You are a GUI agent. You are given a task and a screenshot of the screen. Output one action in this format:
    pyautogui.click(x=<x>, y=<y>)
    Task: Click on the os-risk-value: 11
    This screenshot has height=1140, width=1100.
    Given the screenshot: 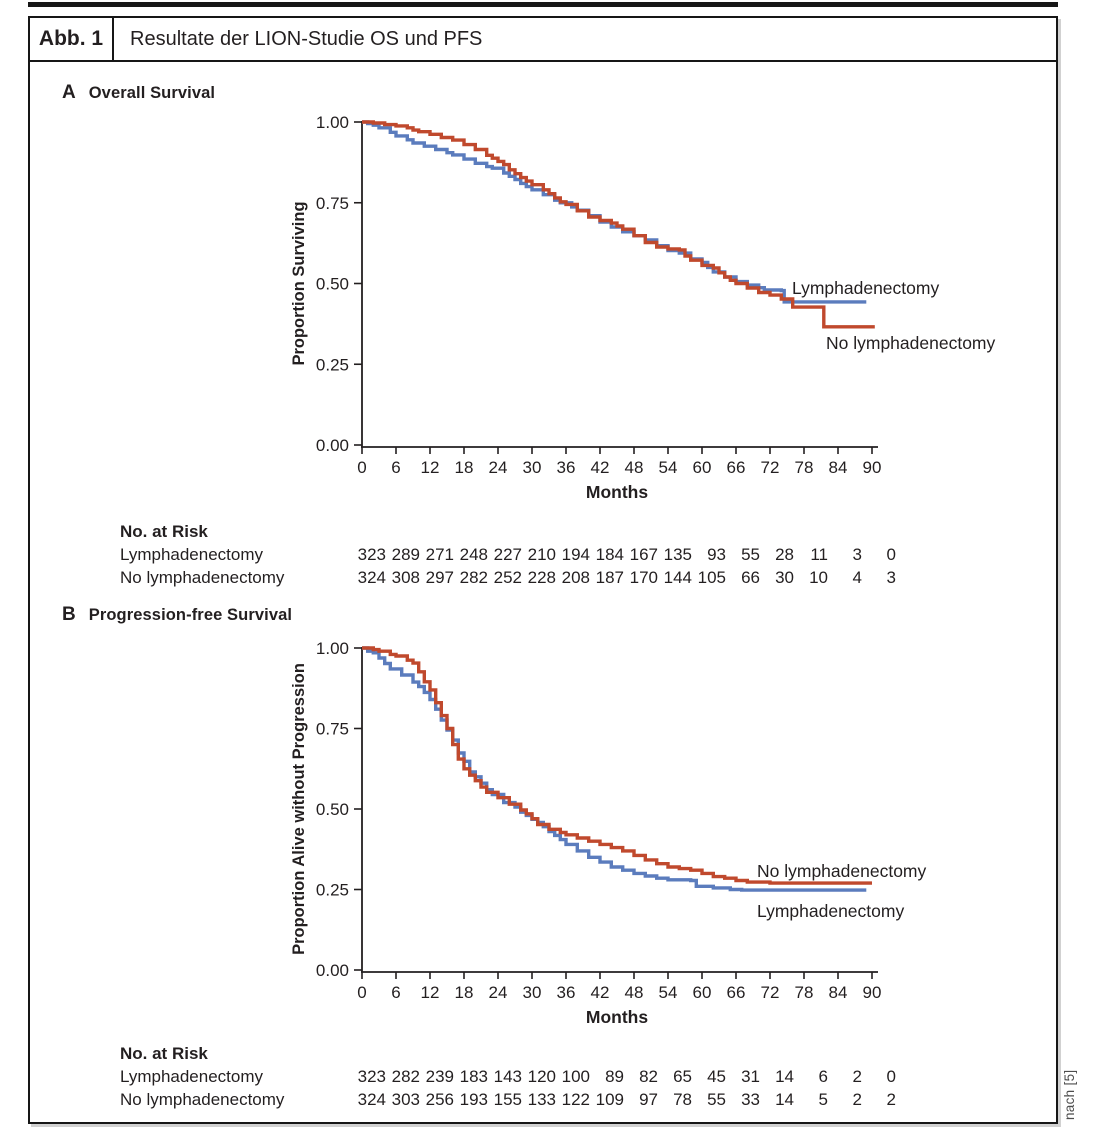 What is the action you would take?
    pyautogui.click(x=819, y=554)
    